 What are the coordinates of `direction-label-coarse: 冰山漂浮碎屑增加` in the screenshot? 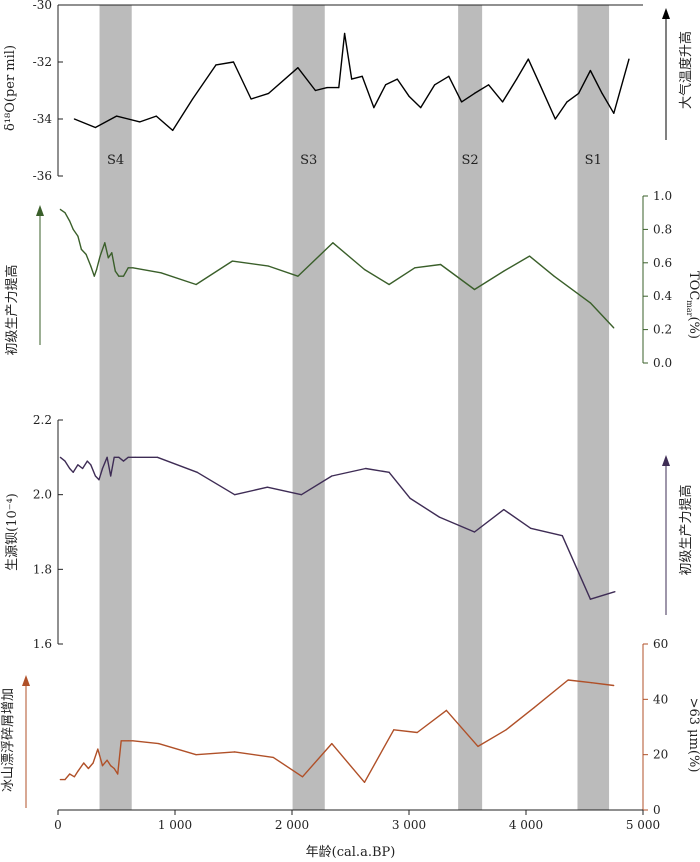 It's located at (8, 740).